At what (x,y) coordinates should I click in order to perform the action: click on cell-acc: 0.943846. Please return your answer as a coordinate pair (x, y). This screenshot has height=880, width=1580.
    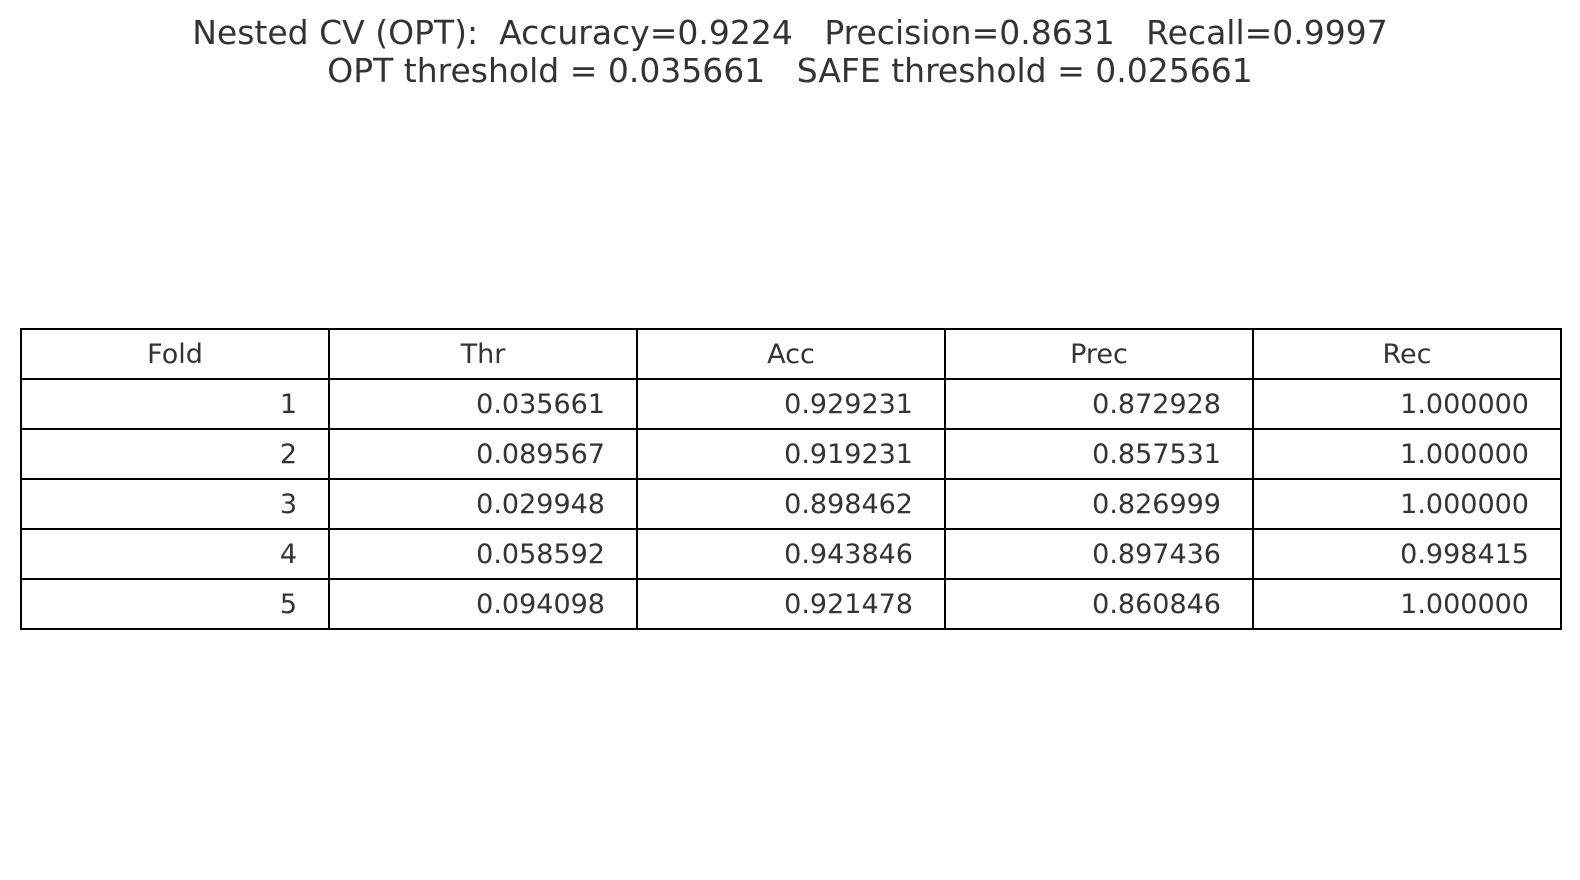
    Looking at the image, I should click on (791, 554).